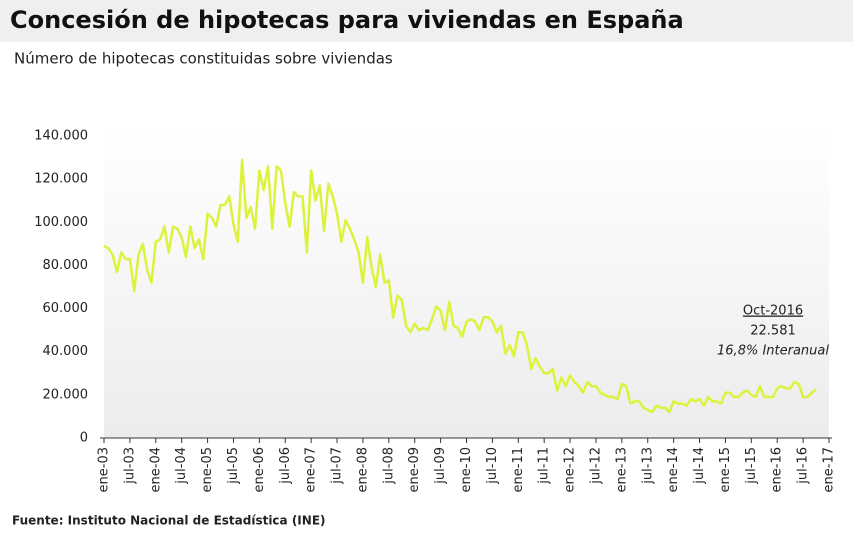 Image resolution: width=853 pixels, height=539 pixels. What do you see at coordinates (66, 394) in the screenshot?
I see `y-tick-label: 20.000` at bounding box center [66, 394].